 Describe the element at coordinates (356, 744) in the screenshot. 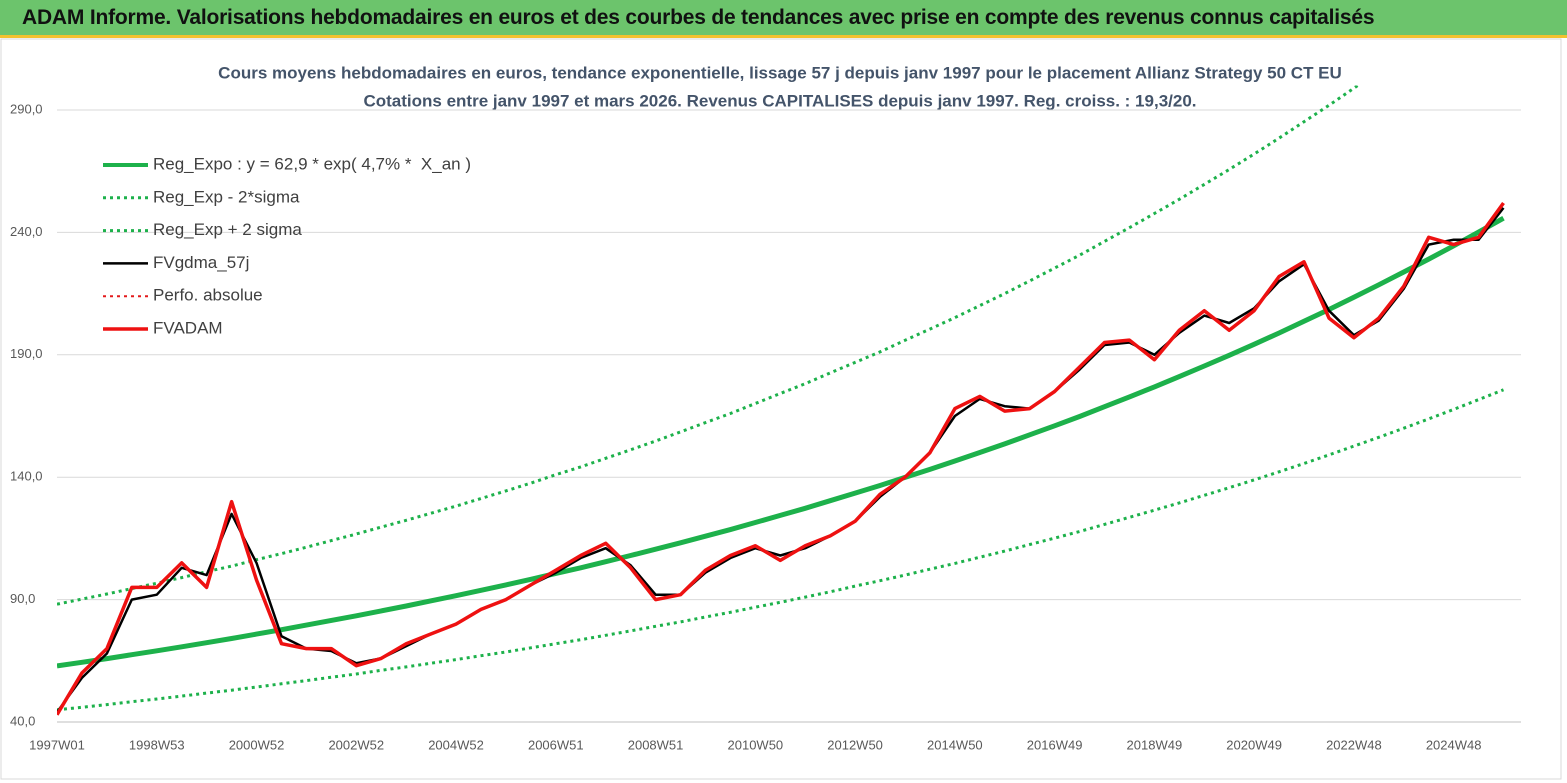

I see `x-tick-label: 2002W52` at that location.